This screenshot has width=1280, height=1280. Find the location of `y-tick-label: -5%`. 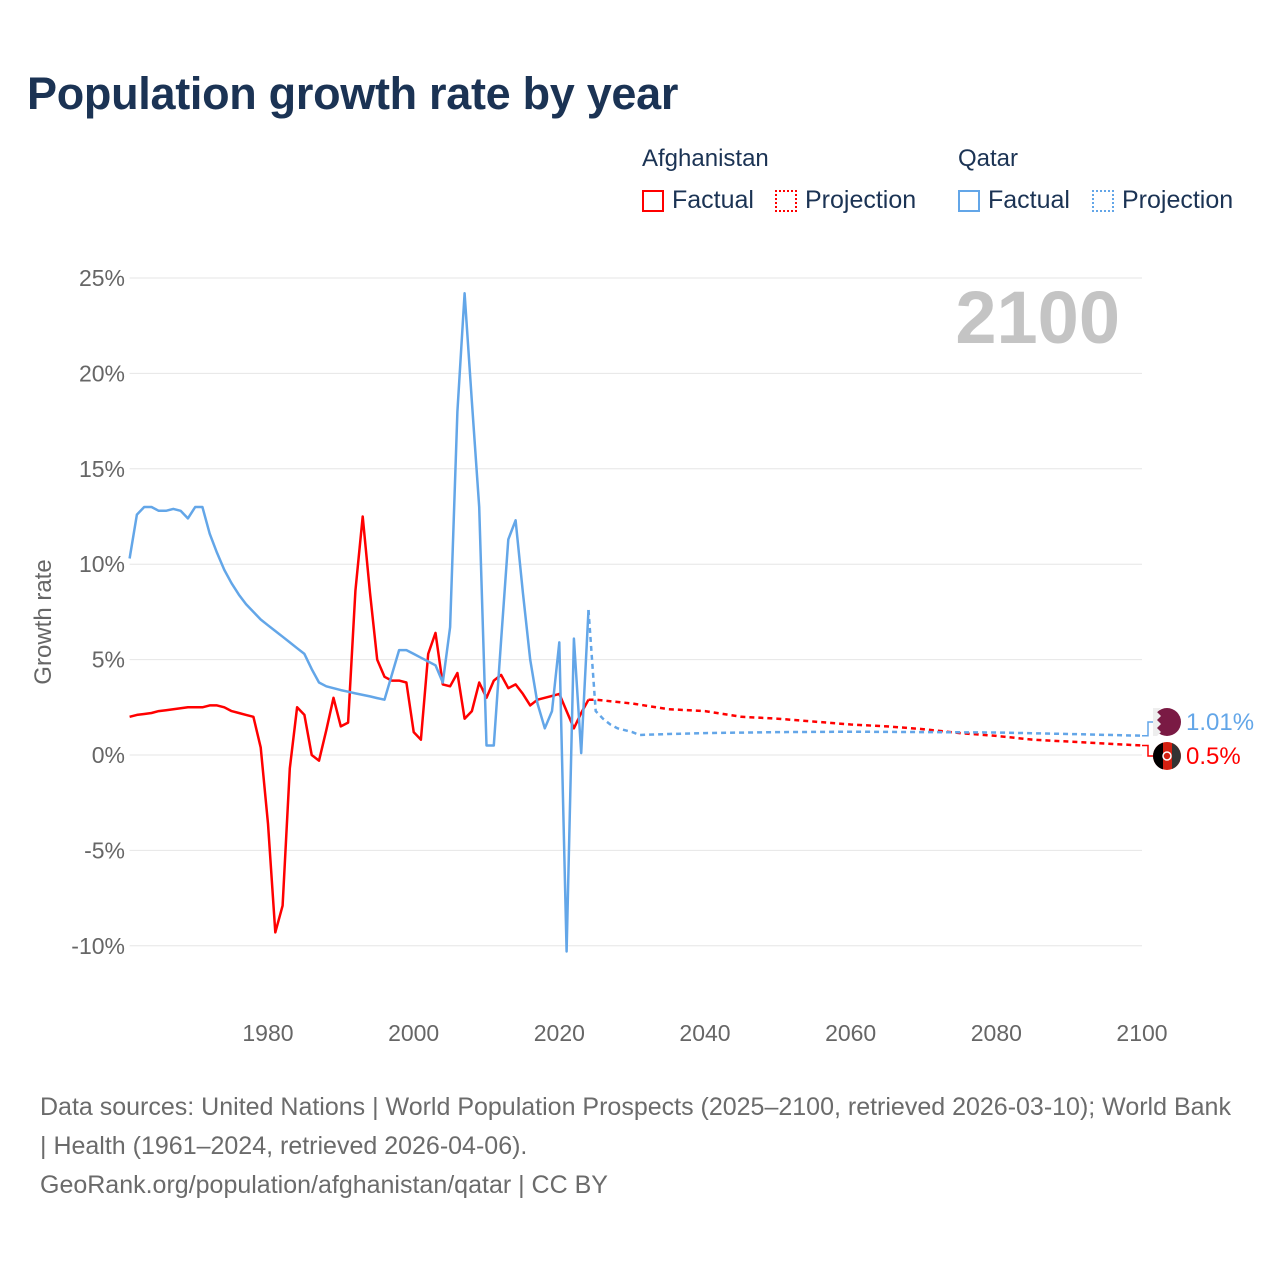

y-tick-label: -5% is located at coordinates (104, 850).